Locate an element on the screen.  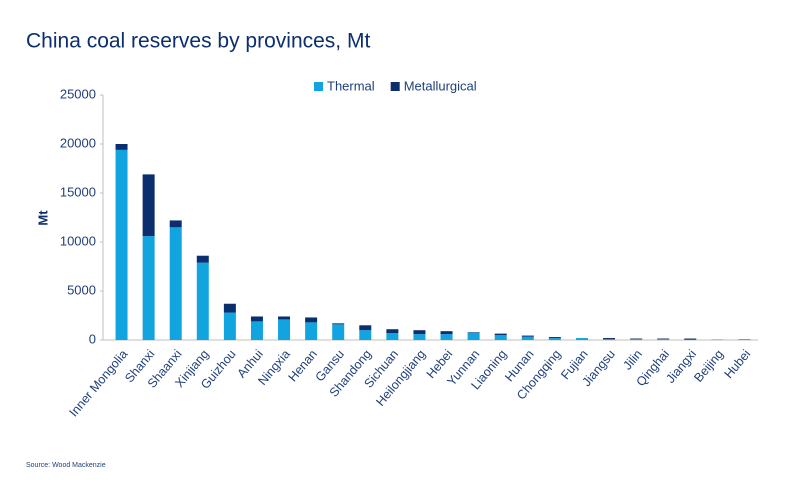
x-tick-label: Hubei is located at coordinates (738, 364).